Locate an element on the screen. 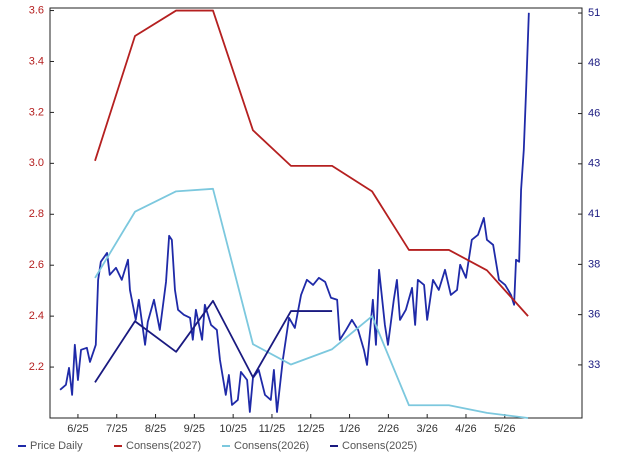 The image size is (620, 462). y-tick-label: 3.6 is located at coordinates (36, 10).